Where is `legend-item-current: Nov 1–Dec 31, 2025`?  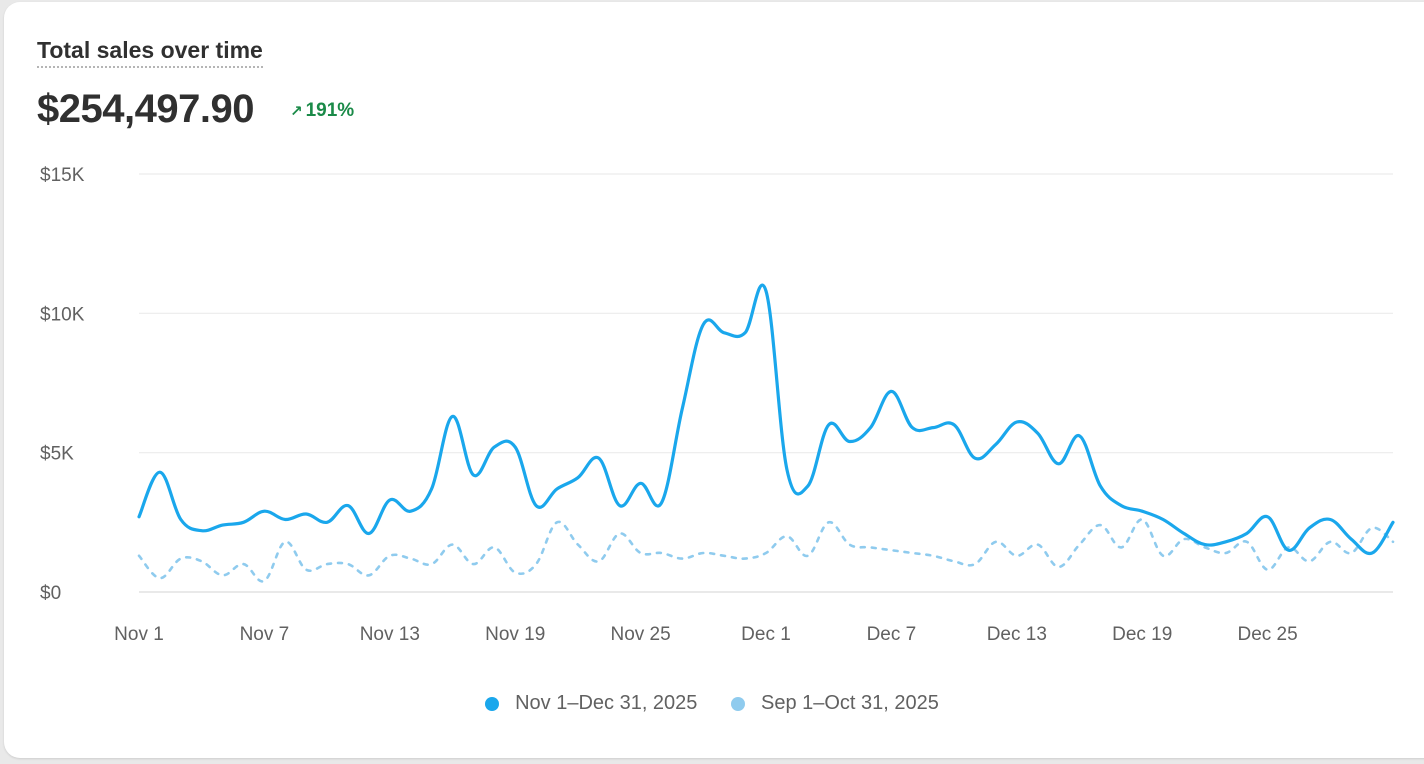 legend-item-current: Nov 1–Dec 31, 2025 is located at coordinates (591, 703).